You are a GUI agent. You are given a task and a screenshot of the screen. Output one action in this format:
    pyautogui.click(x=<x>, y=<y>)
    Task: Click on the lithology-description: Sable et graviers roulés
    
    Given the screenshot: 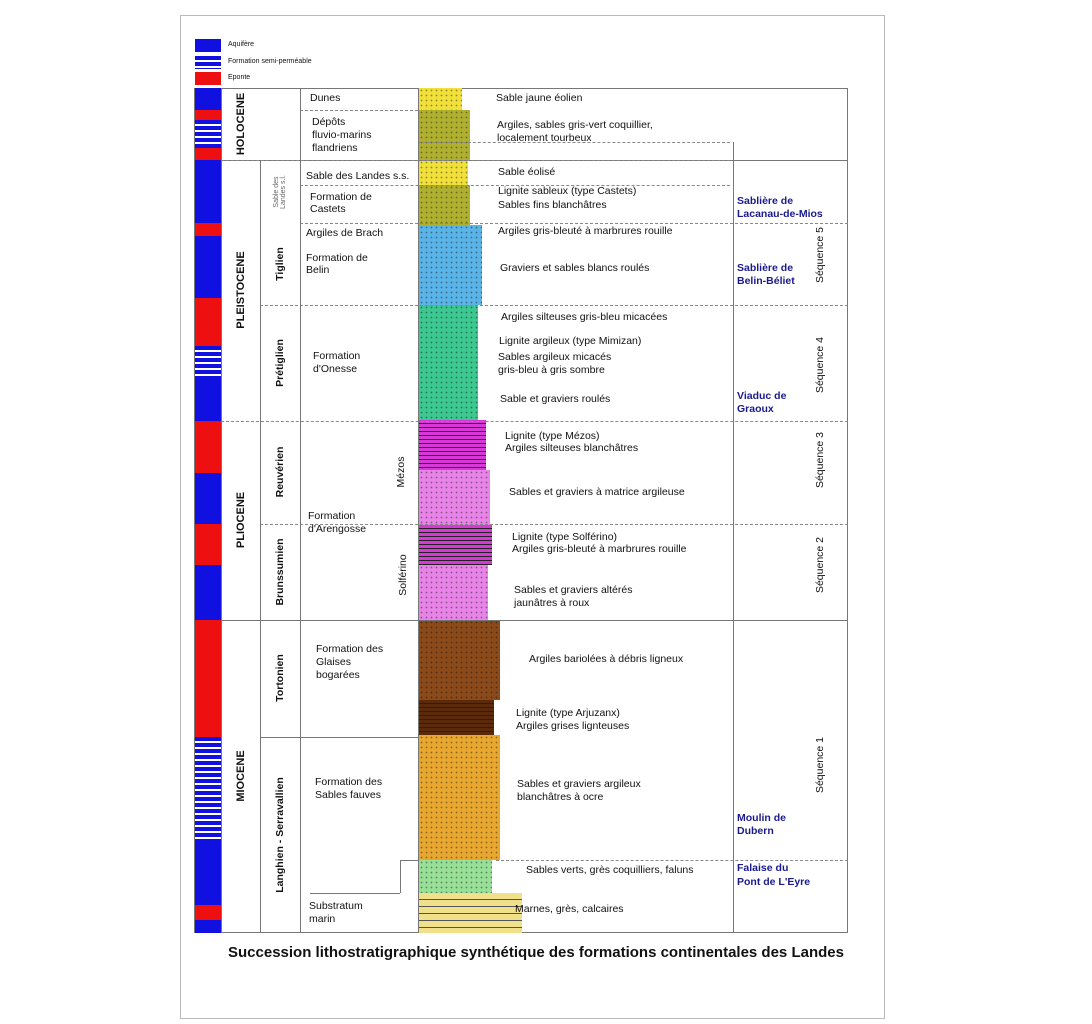 What is the action you would take?
    pyautogui.click(x=555, y=399)
    